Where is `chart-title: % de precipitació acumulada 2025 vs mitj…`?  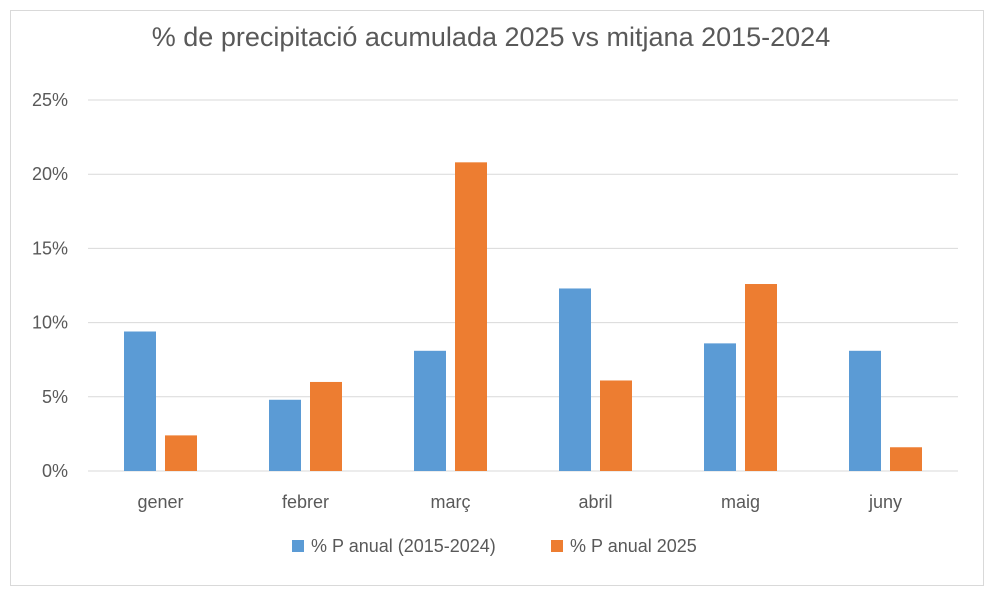
chart-title: % de precipitació acumulada 2025 vs mitj… is located at coordinates (491, 37).